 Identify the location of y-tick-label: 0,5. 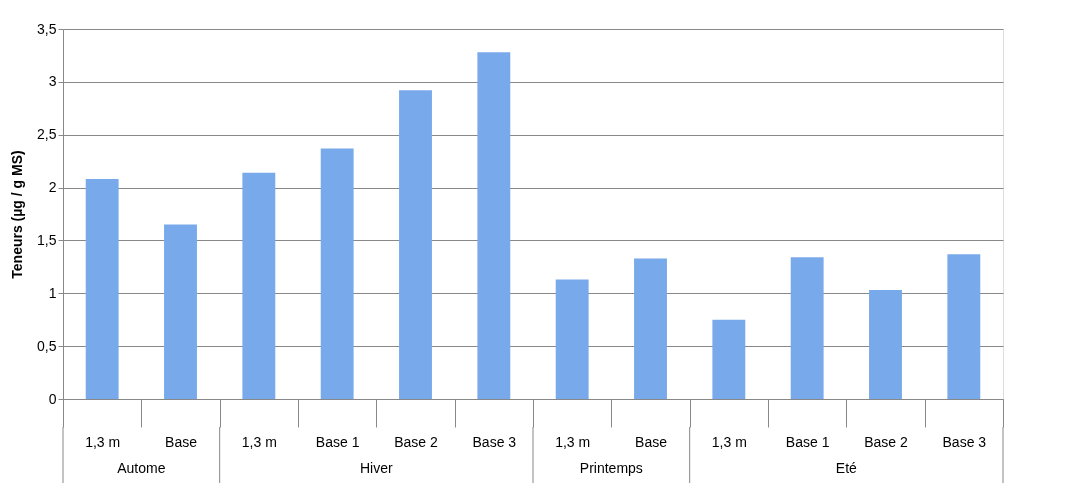
(47, 345).